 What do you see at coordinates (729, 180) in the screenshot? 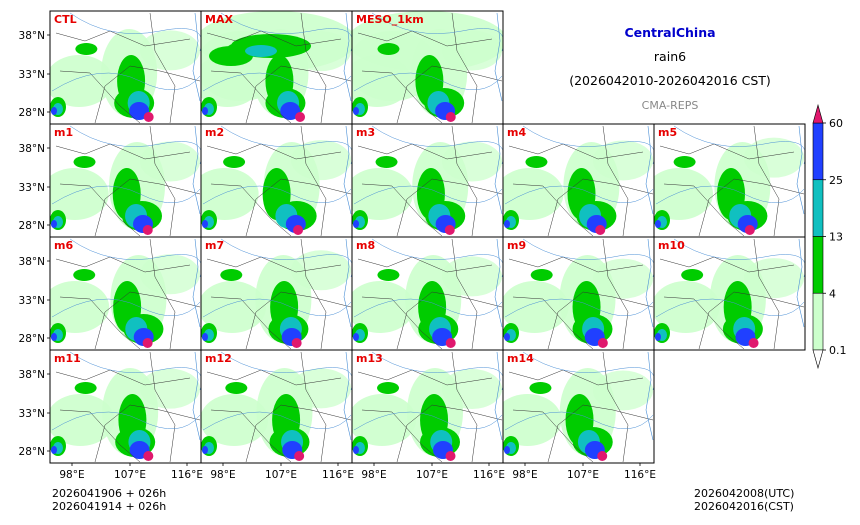
I see `map-panel-m5` at bounding box center [729, 180].